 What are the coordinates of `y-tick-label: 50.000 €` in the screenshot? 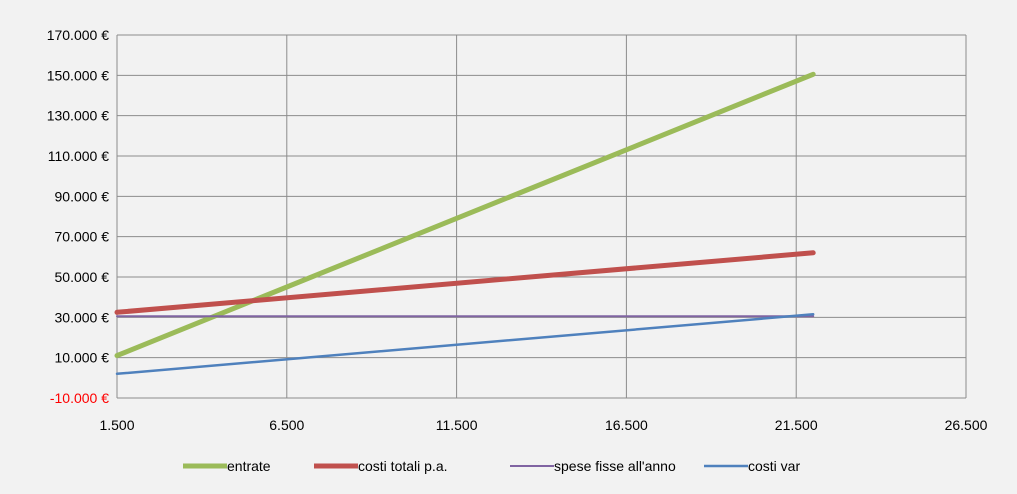 It's located at (82, 277).